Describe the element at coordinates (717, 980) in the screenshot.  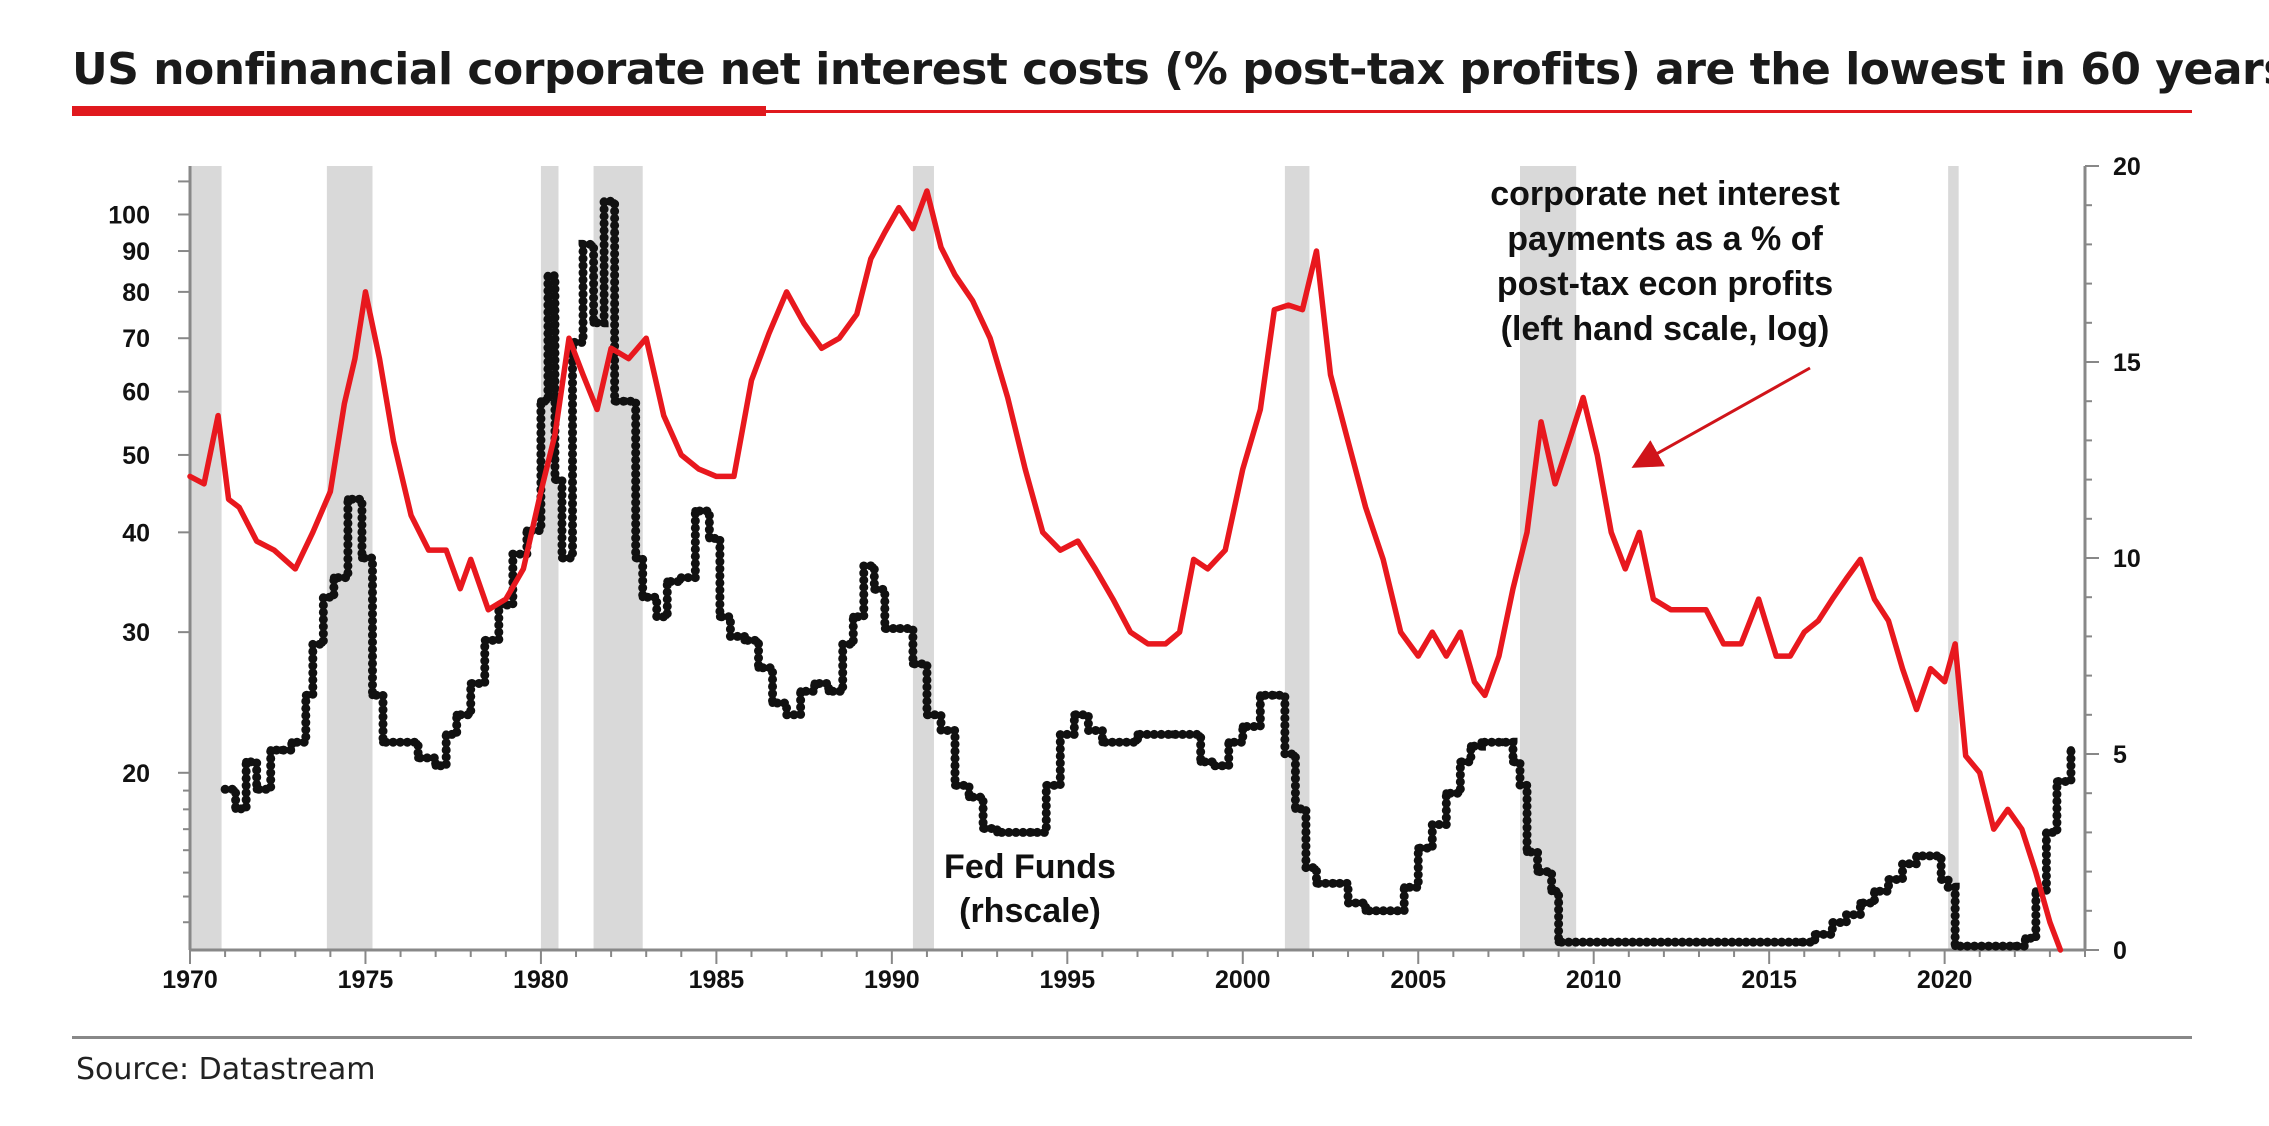
I see `x-tick-label: 1985` at that location.